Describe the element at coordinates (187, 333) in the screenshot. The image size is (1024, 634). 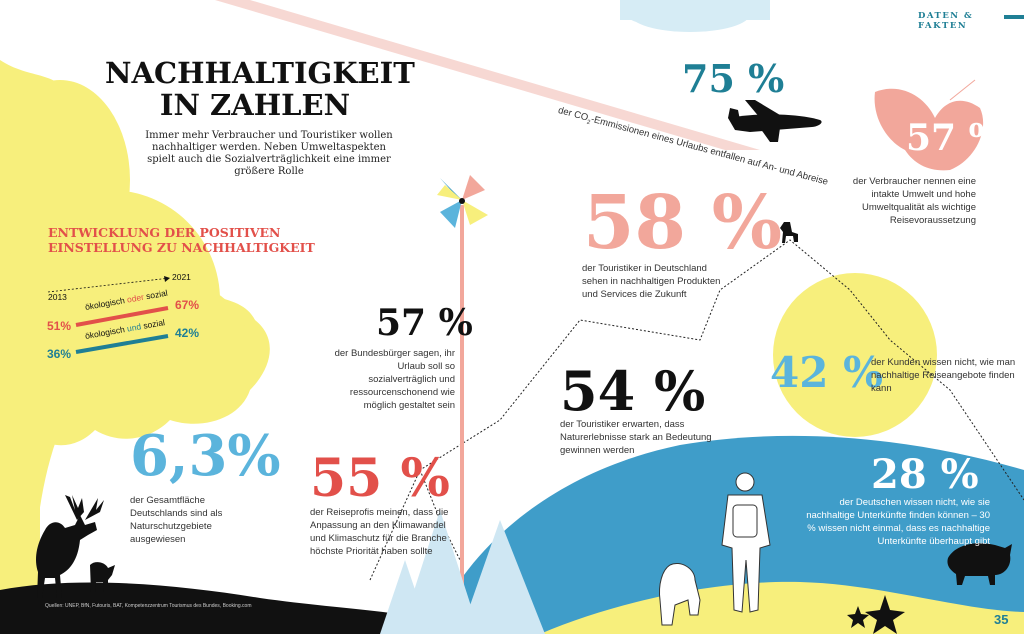
I see `dev-row2-end: 42%` at that location.